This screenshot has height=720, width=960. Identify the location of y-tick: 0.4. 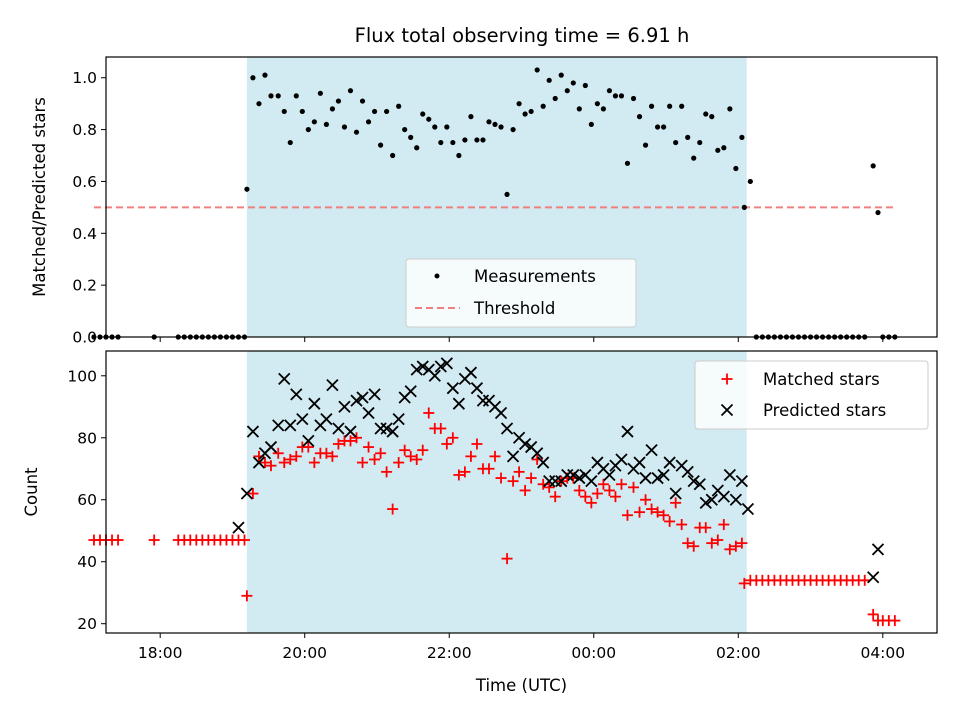
(89, 234).